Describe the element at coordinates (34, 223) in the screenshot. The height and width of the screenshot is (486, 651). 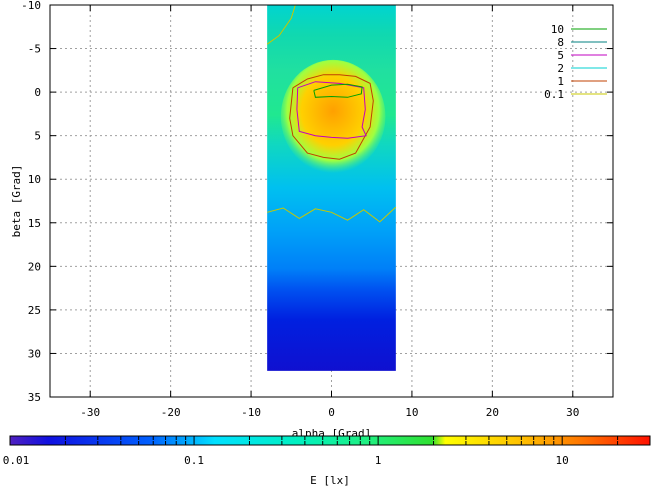
I see `y-tick-label: 15` at that location.